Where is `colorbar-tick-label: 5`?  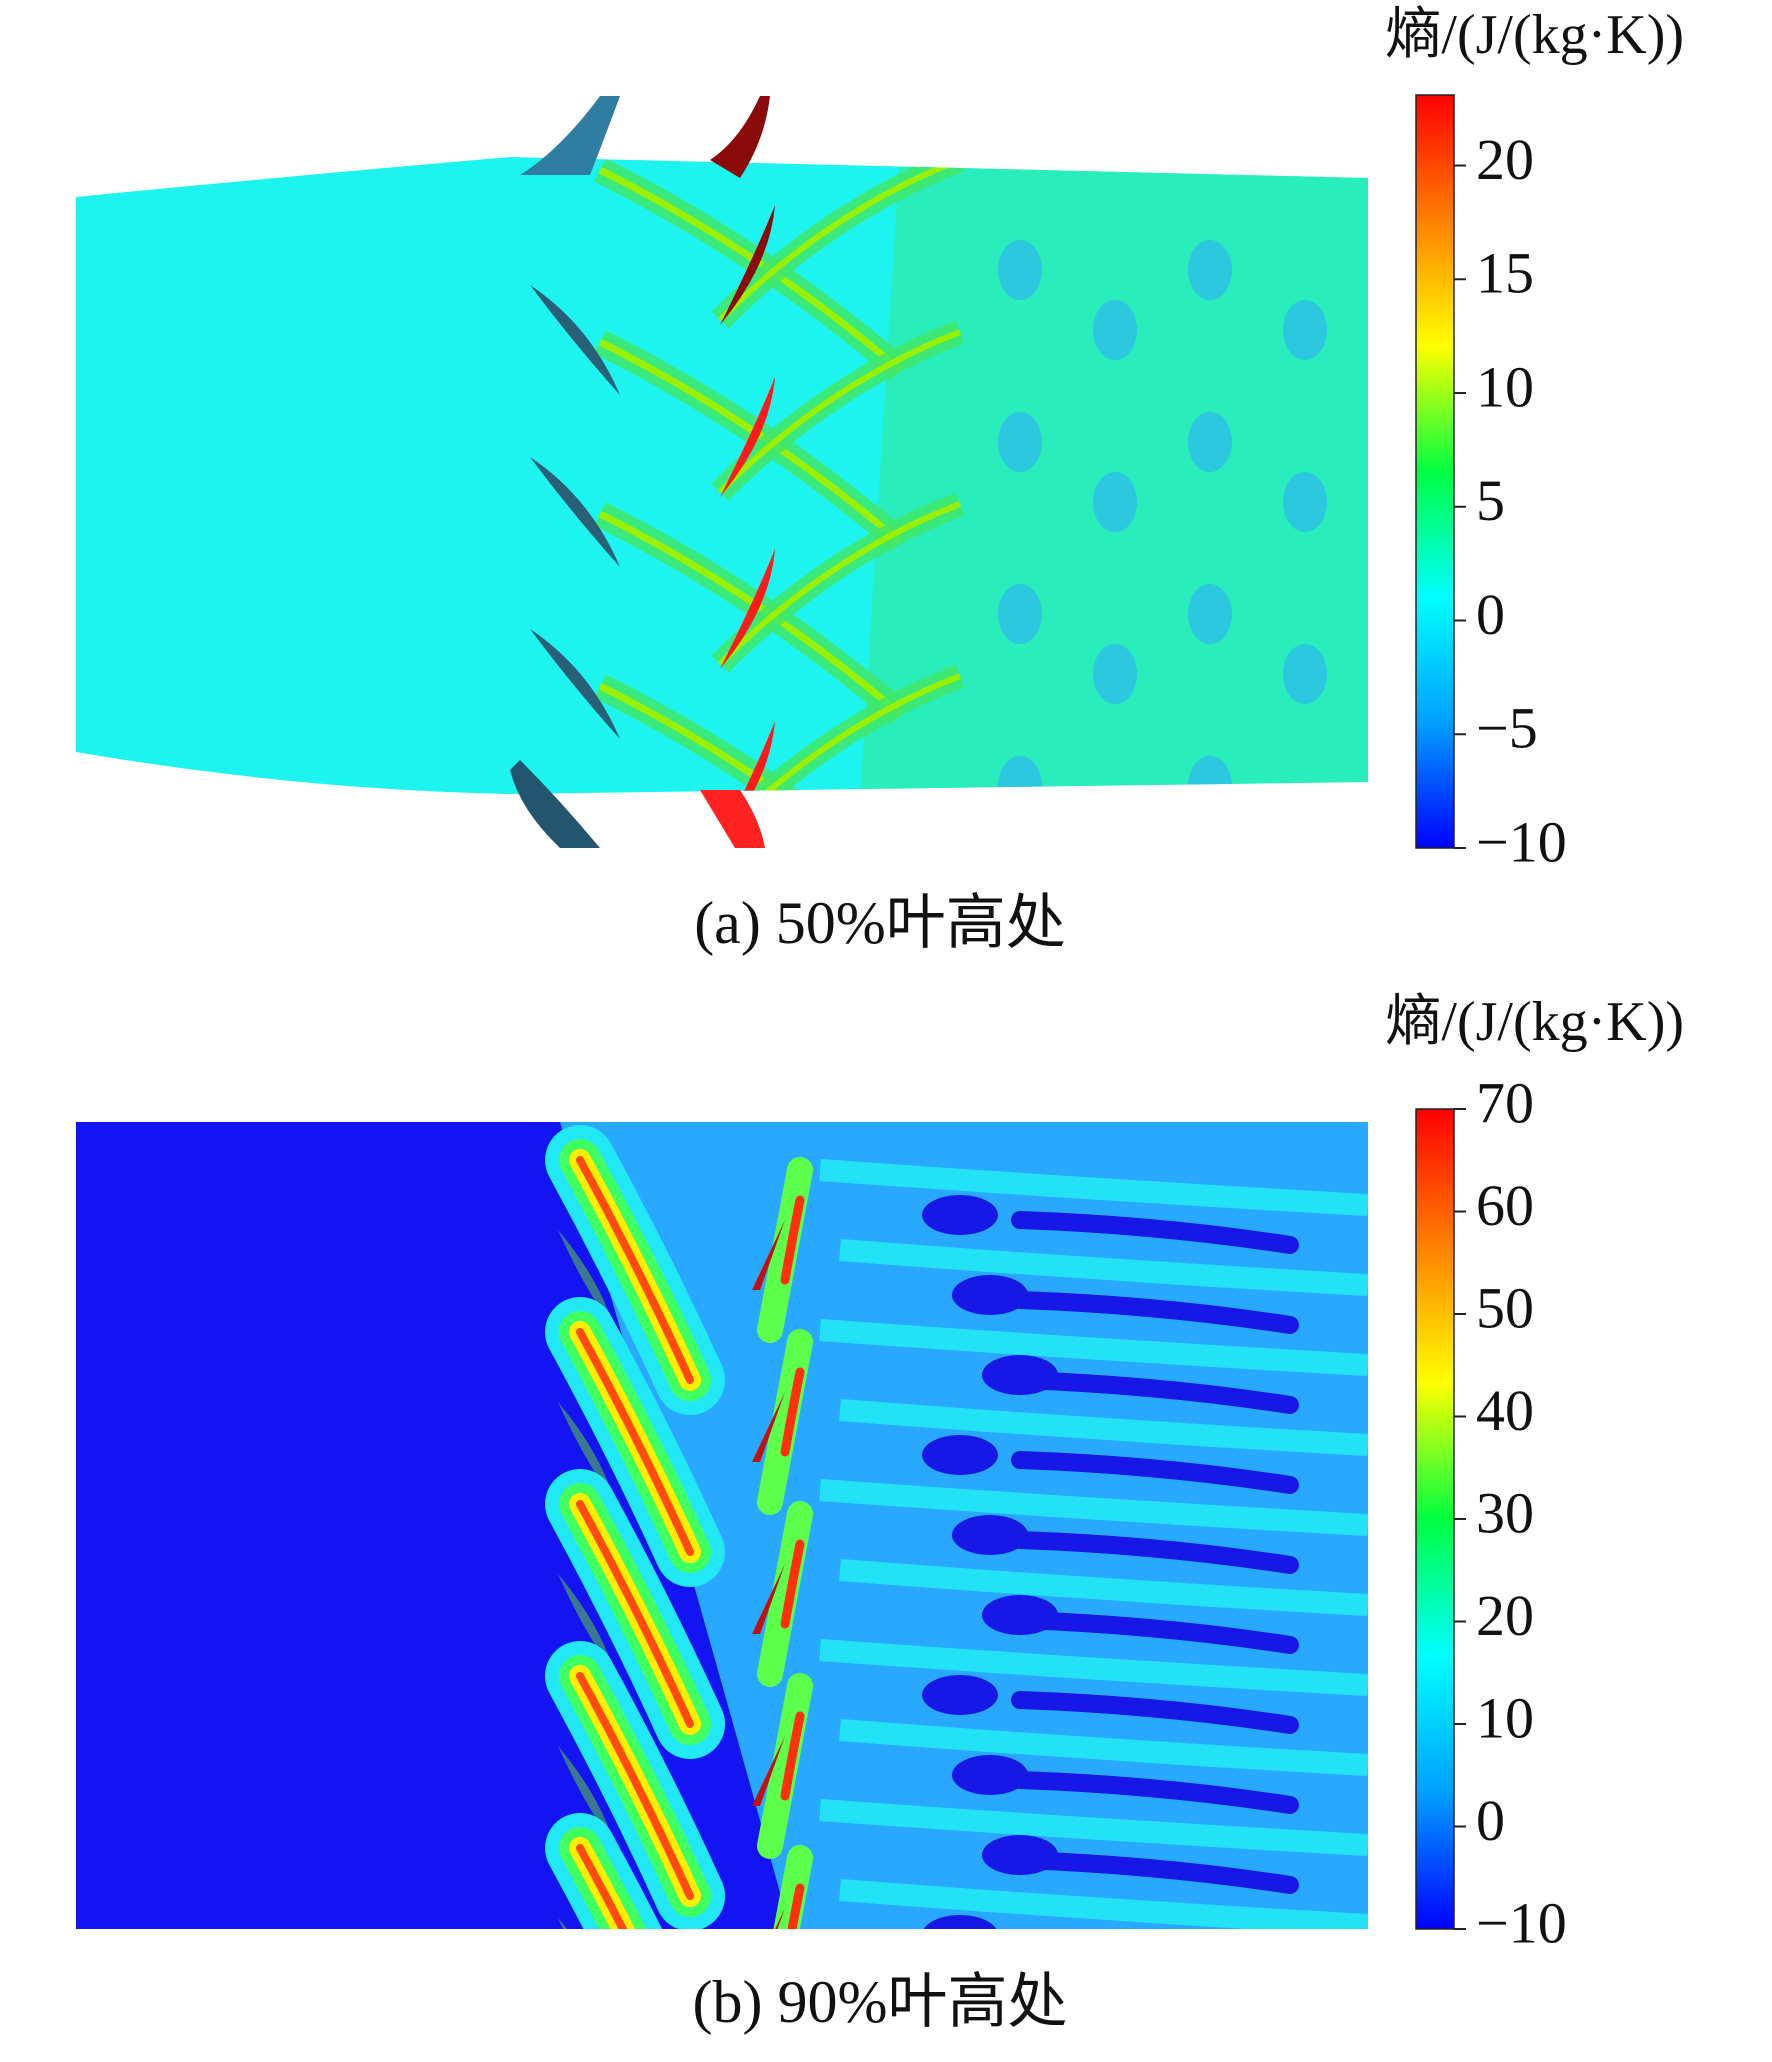 colorbar-tick-label: 5 is located at coordinates (1490, 500).